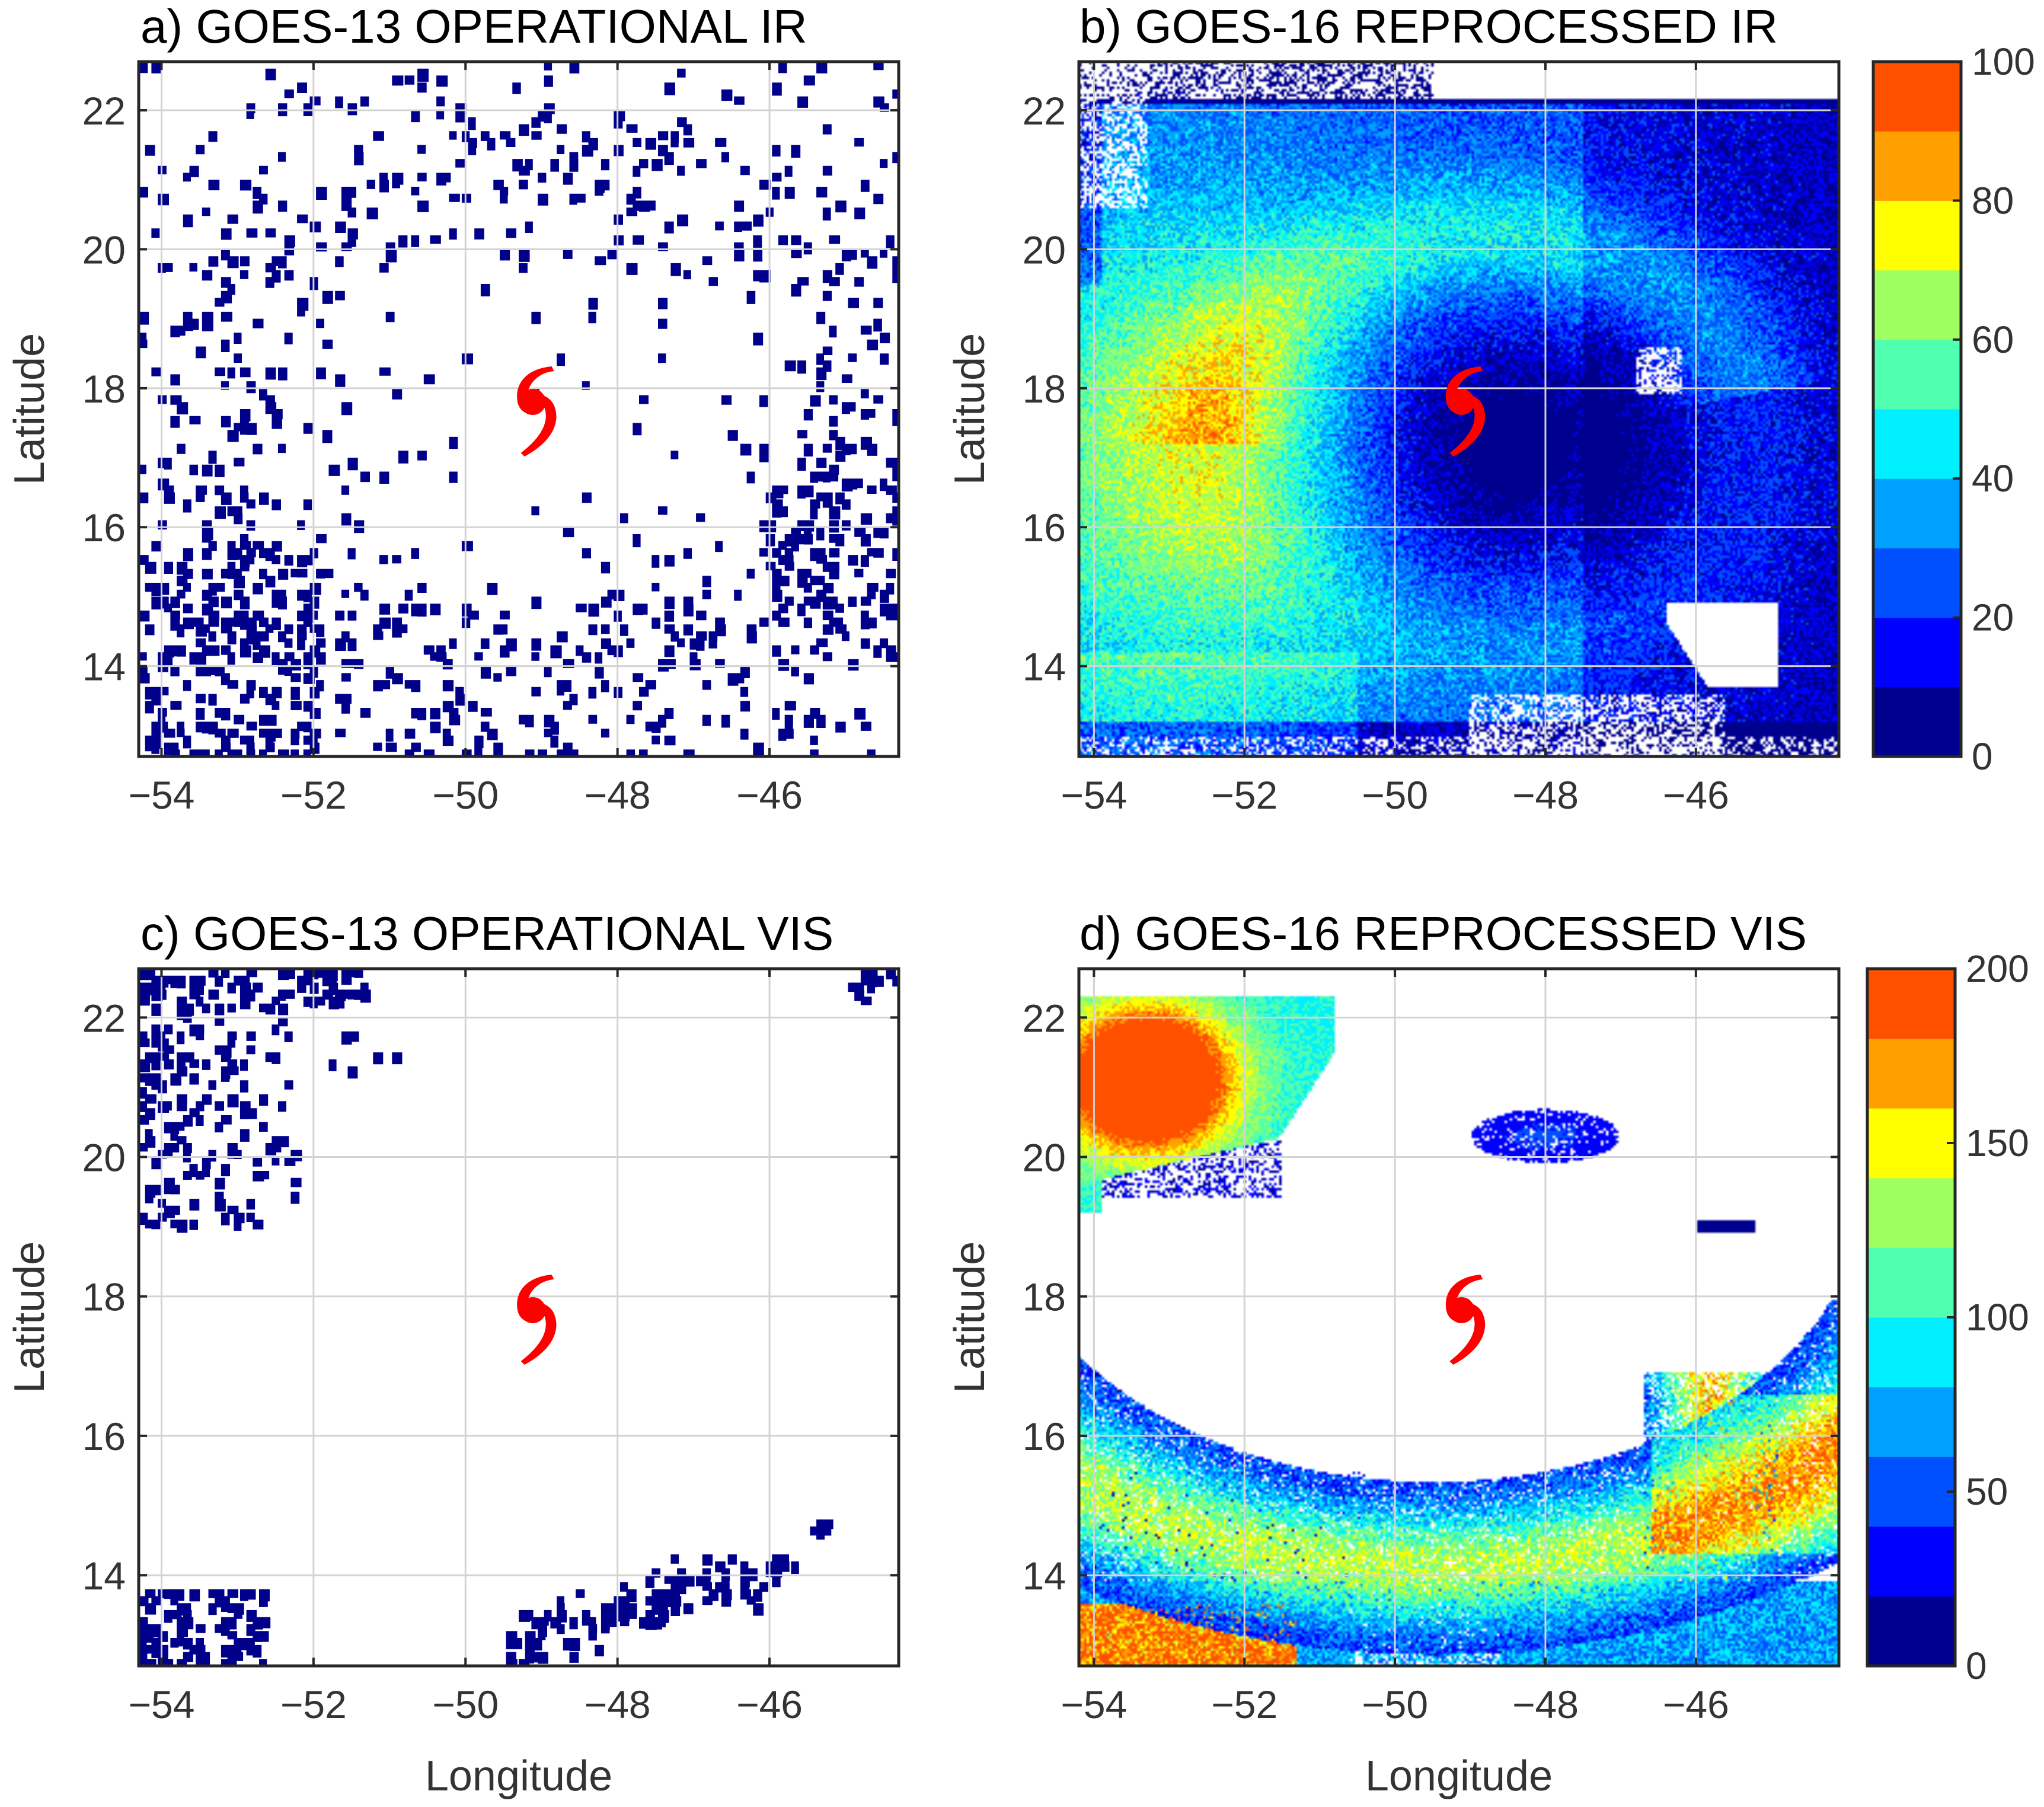 The width and height of the screenshot is (2044, 1807). I want to click on colorbar-frame, so click(1917, 409).